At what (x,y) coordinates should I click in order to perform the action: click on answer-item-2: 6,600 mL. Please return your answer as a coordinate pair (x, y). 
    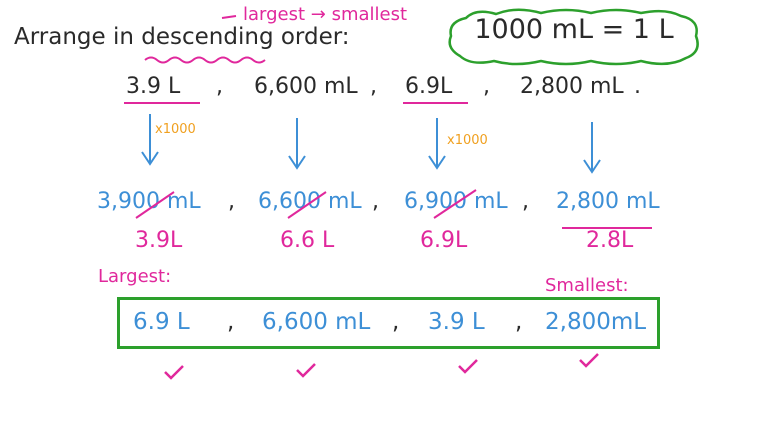
    Looking at the image, I should click on (316, 322).